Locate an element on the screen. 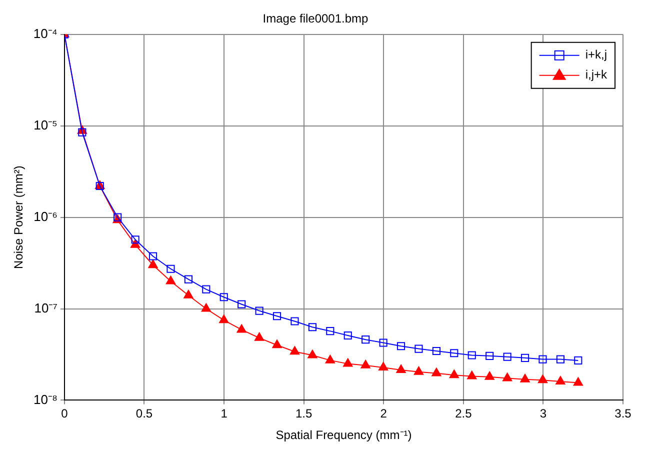 The width and height of the screenshot is (645, 455). y-tick-label: 10⁻⁷ is located at coordinates (46, 308).